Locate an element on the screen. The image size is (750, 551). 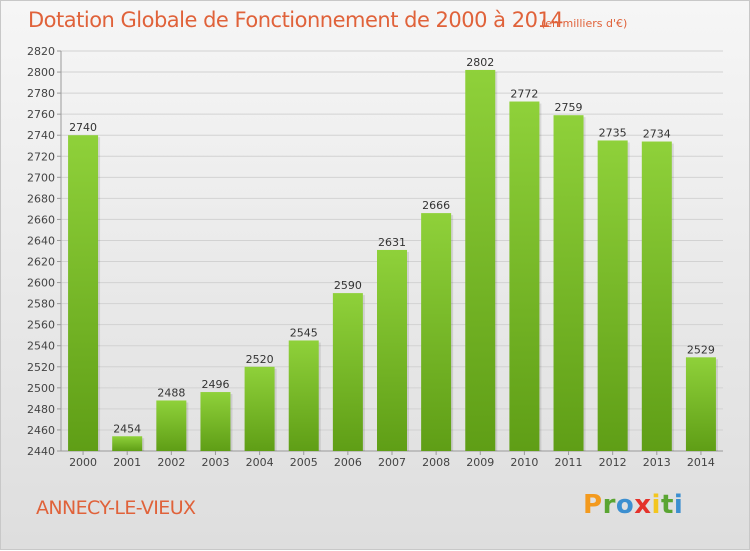
y-tick-label: 2480 is located at coordinates (41, 409).